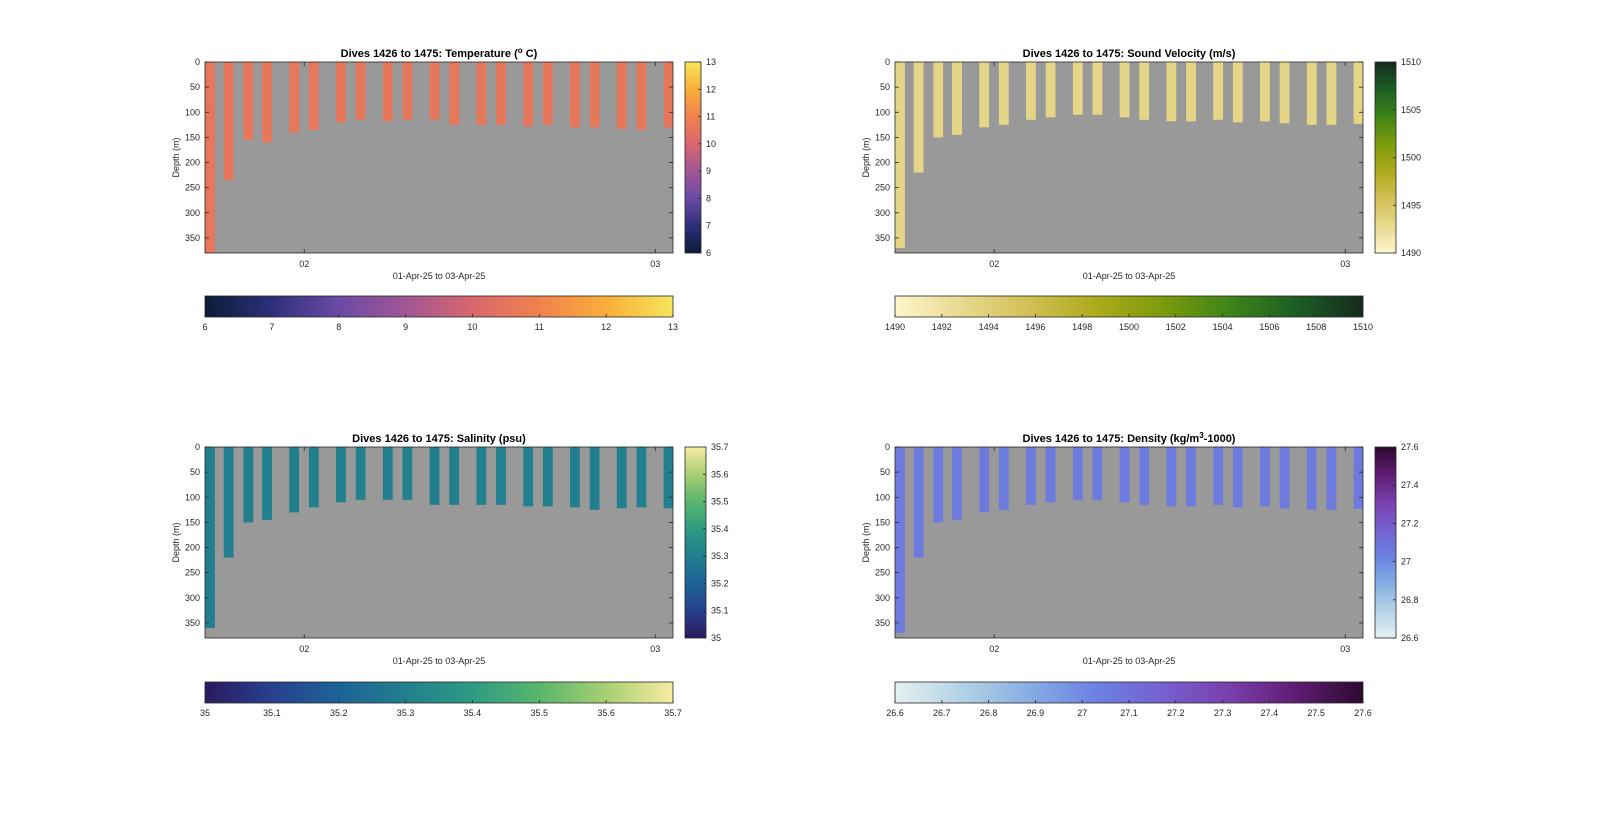 This screenshot has height=830, width=1600. Describe the element at coordinates (1176, 713) in the screenshot. I see `bottom-colorbar-label: 27.2` at that location.